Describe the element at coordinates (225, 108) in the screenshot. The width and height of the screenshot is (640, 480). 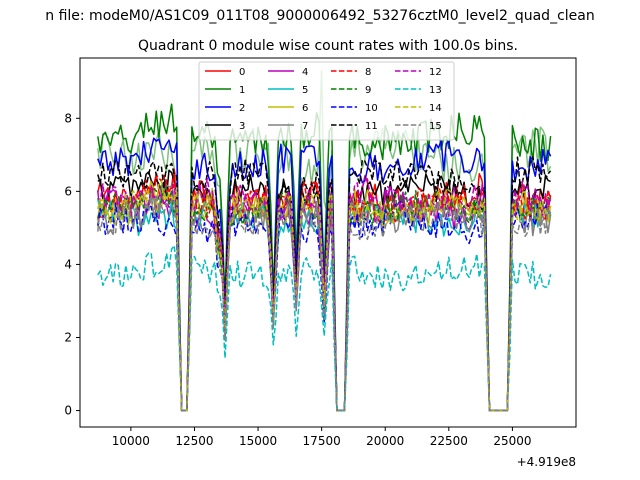
I see `legend-entry-2: 2` at that location.